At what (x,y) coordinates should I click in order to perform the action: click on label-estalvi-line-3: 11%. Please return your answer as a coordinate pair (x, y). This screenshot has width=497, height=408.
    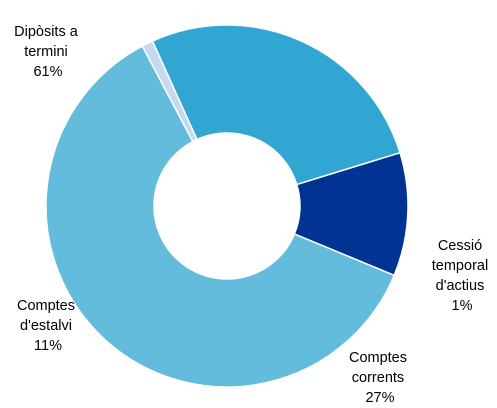
    Looking at the image, I should click on (48, 346).